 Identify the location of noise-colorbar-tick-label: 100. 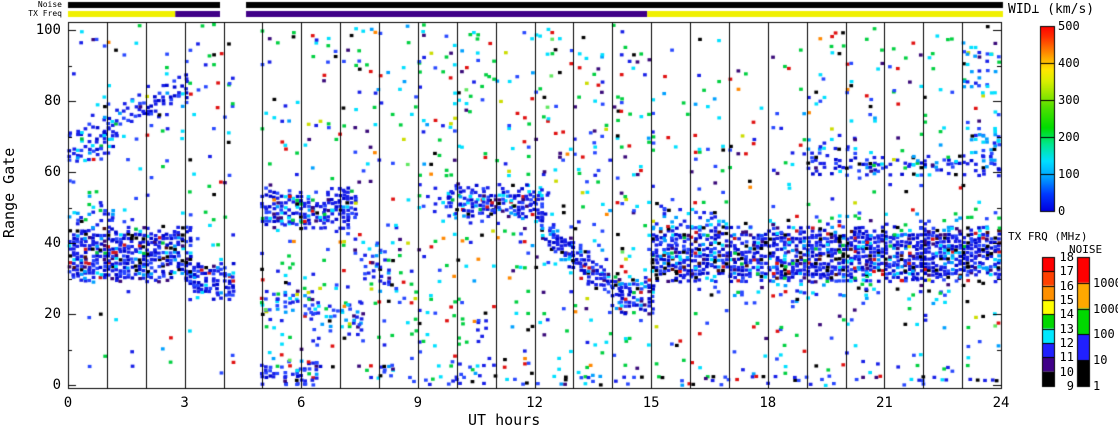
(1104, 334).